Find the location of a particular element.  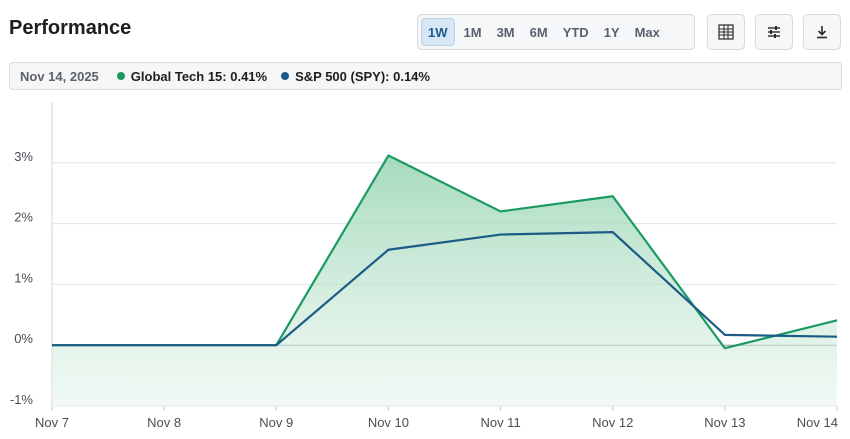

range-button-1m: 1M is located at coordinates (472, 32).